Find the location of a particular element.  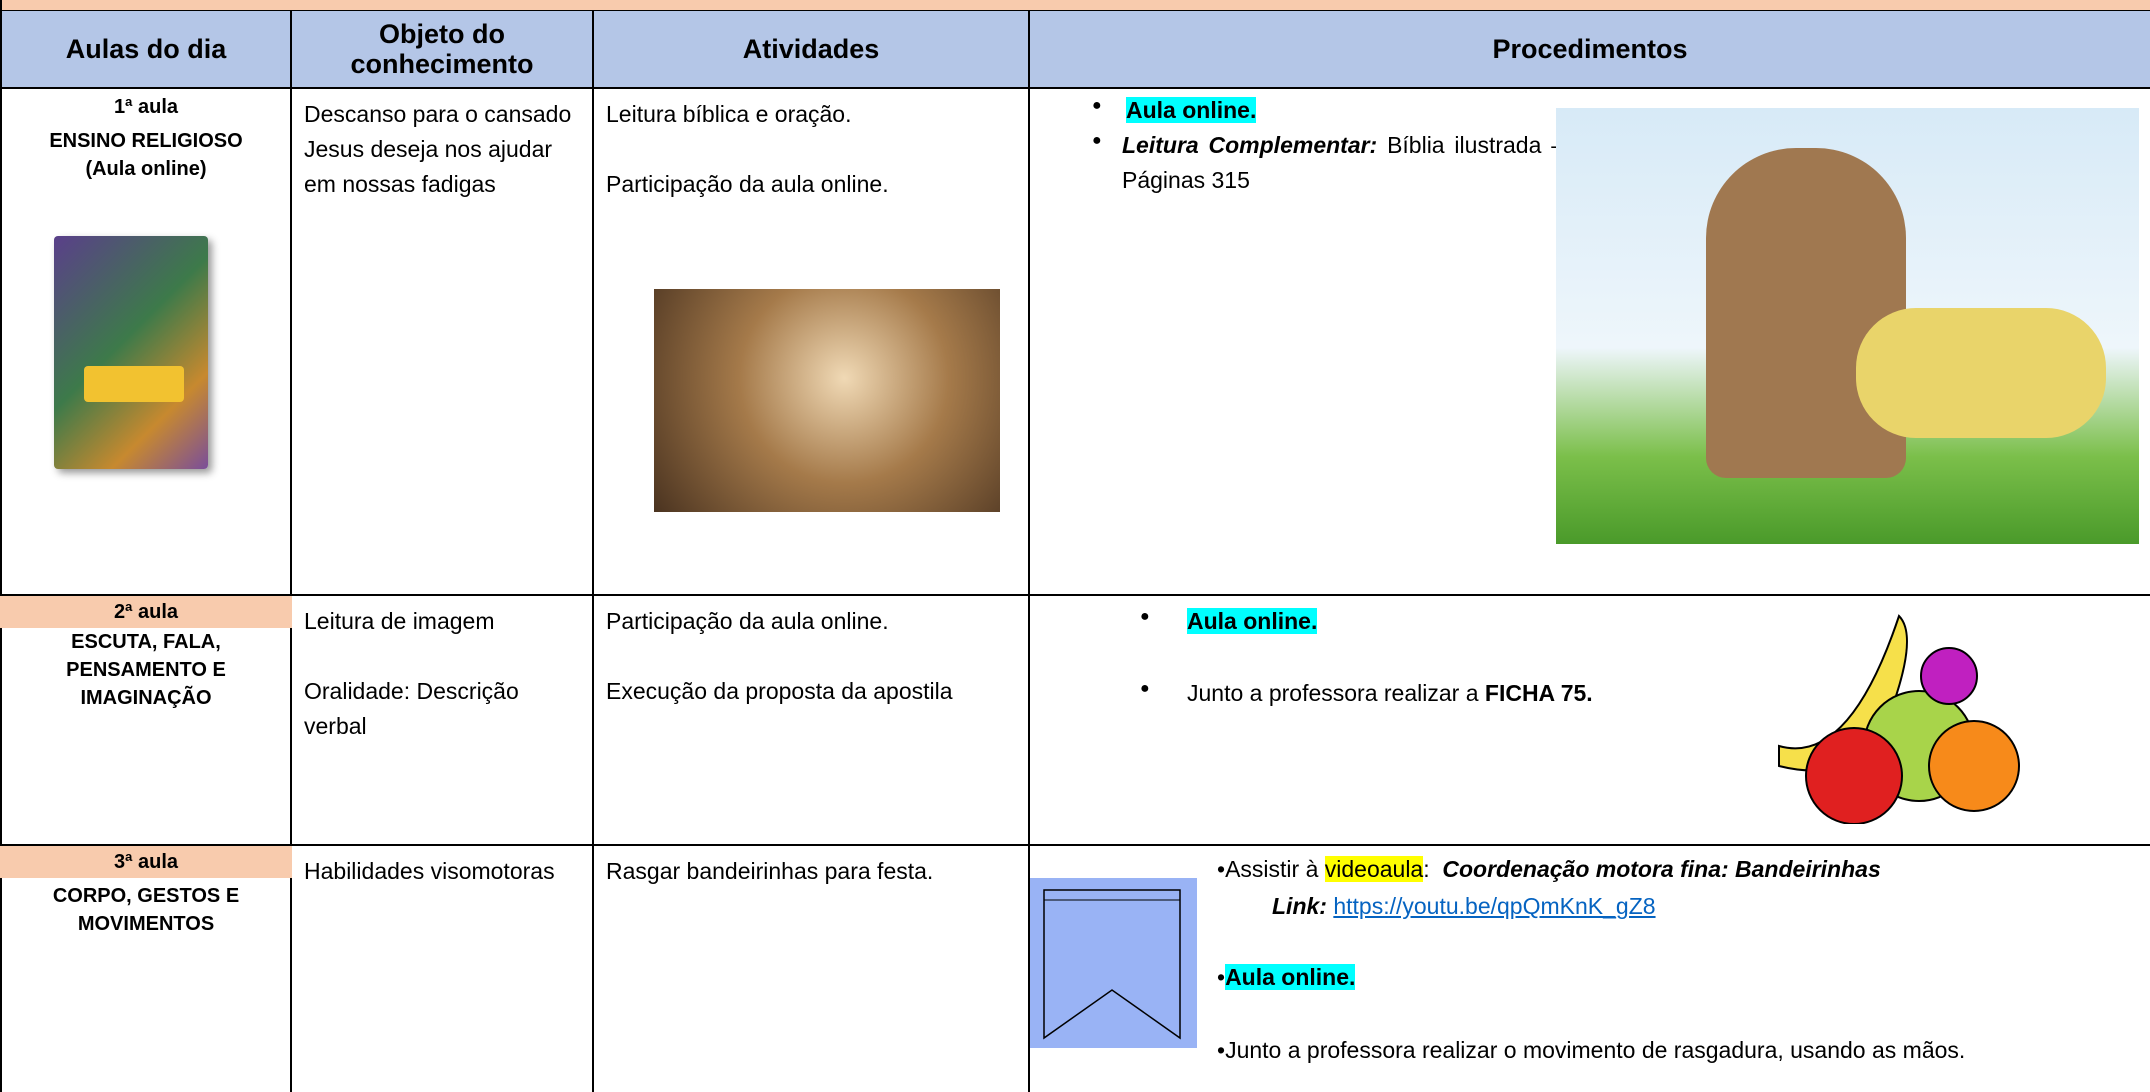

aula-label: 2ª aula is located at coordinates (146, 612).